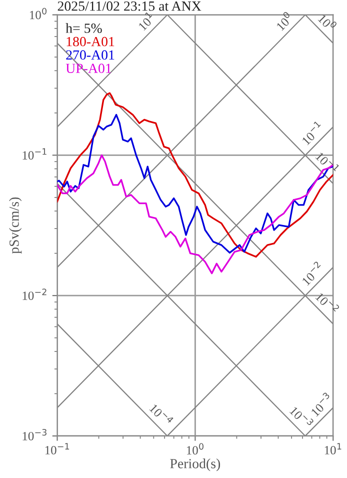 The height and width of the screenshot is (478, 347). What do you see at coordinates (195, 465) in the screenshot?
I see `x-axis-title: Period(s)` at bounding box center [195, 465].